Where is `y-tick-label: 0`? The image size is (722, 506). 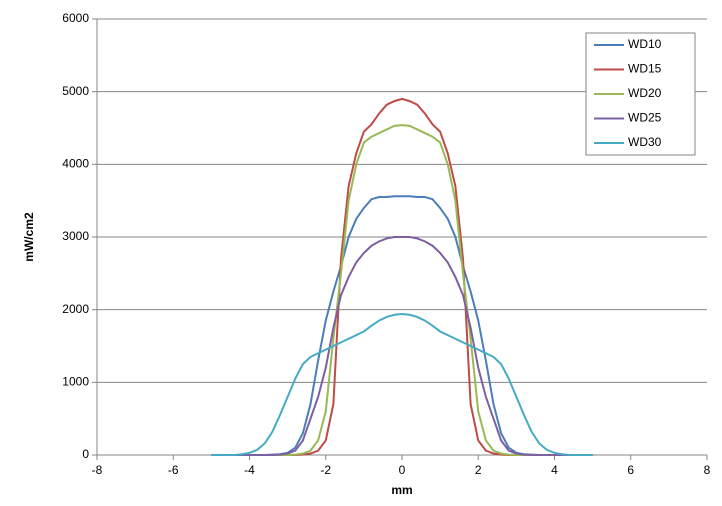 y-tick-label: 0 is located at coordinates (85, 454).